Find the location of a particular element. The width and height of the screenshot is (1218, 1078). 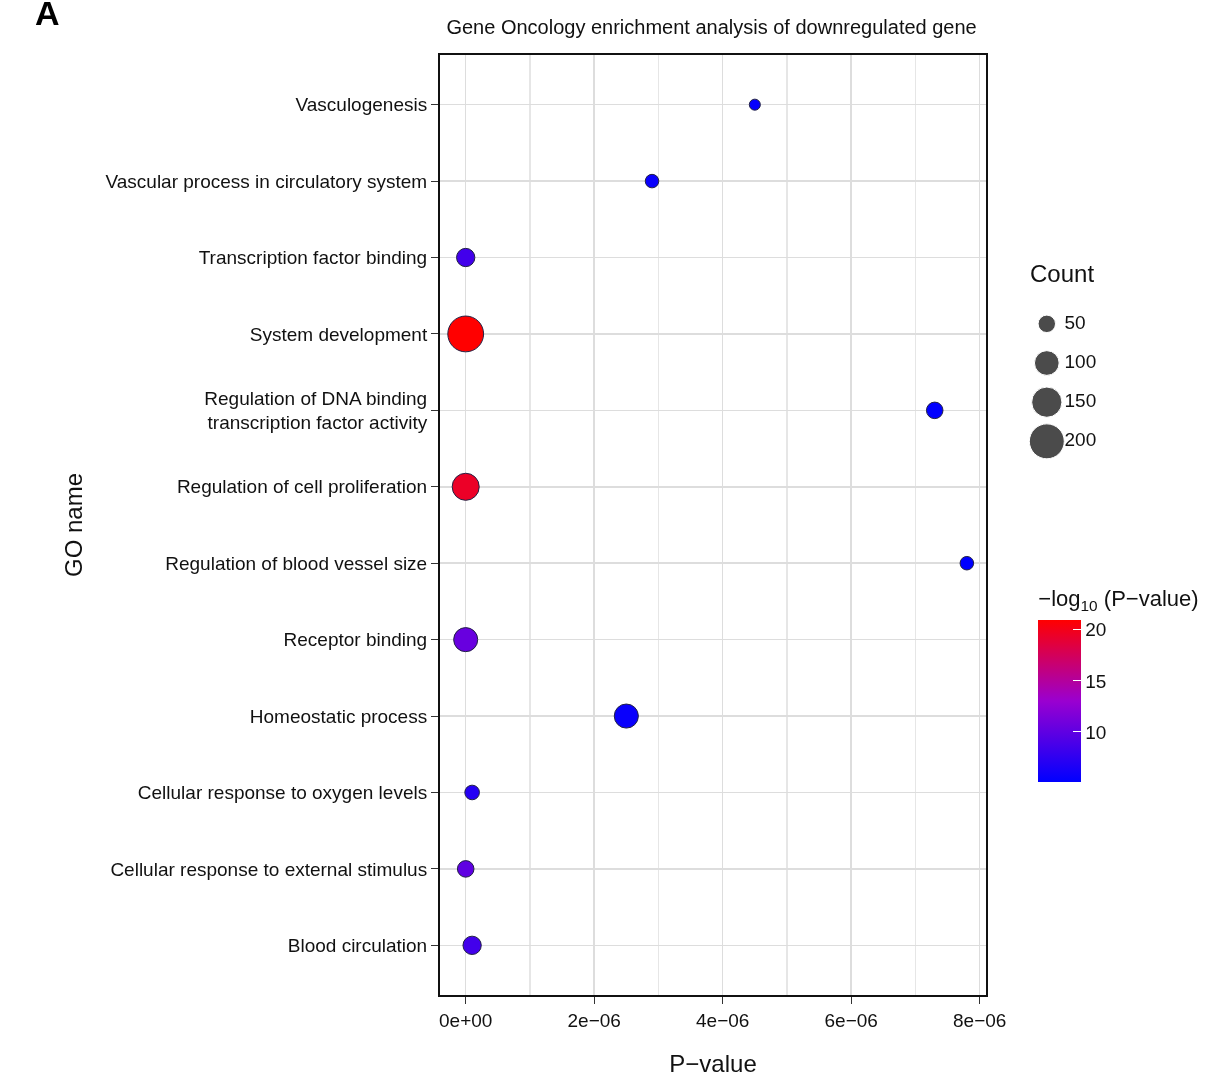

x-tick-label: 2e−06 is located at coordinates (594, 1020).